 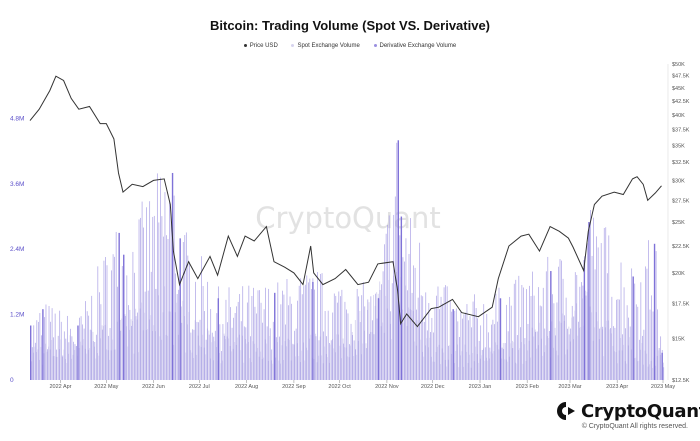 What do you see at coordinates (414, 46) in the screenshot?
I see `legend-item-derivative: Derivative Exchange Volume` at bounding box center [414, 46].